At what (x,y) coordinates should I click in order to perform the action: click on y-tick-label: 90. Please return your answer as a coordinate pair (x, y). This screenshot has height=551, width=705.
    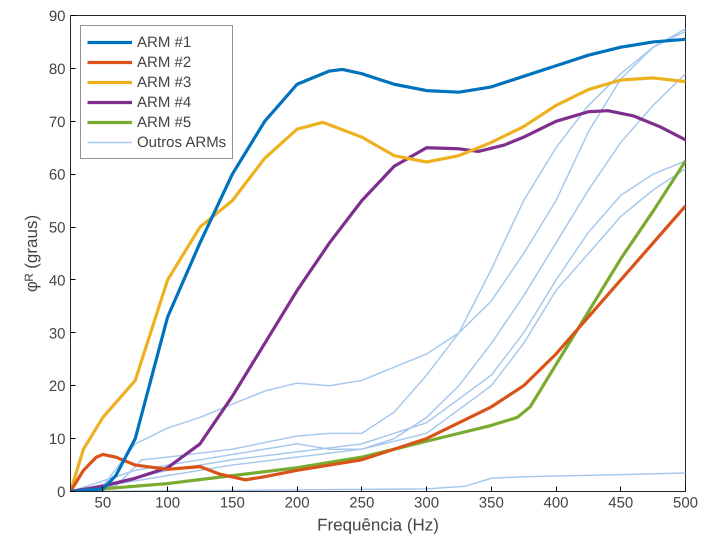
    Looking at the image, I should click on (57, 16).